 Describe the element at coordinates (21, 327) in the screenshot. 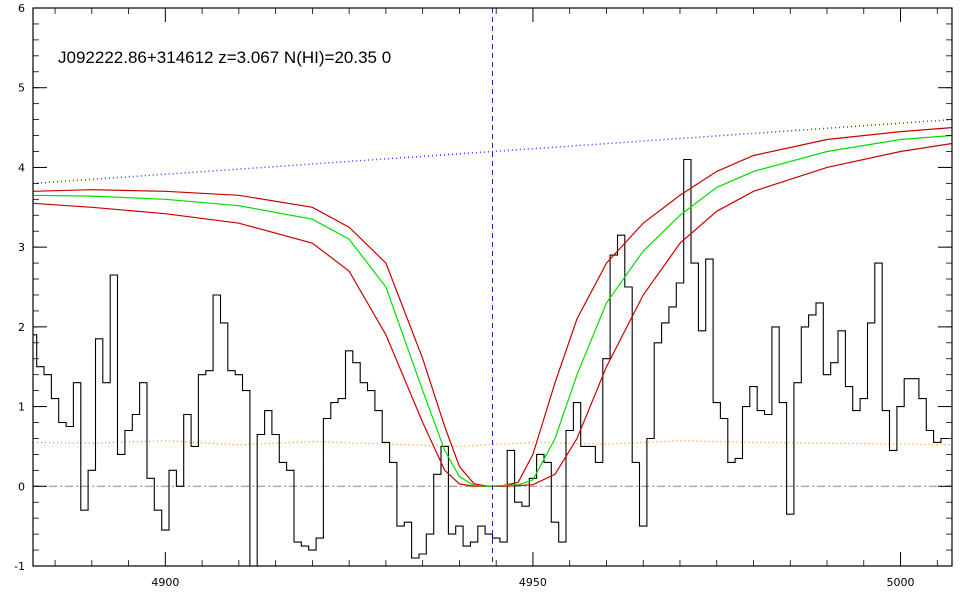

I see `y-tick-label: 2` at that location.